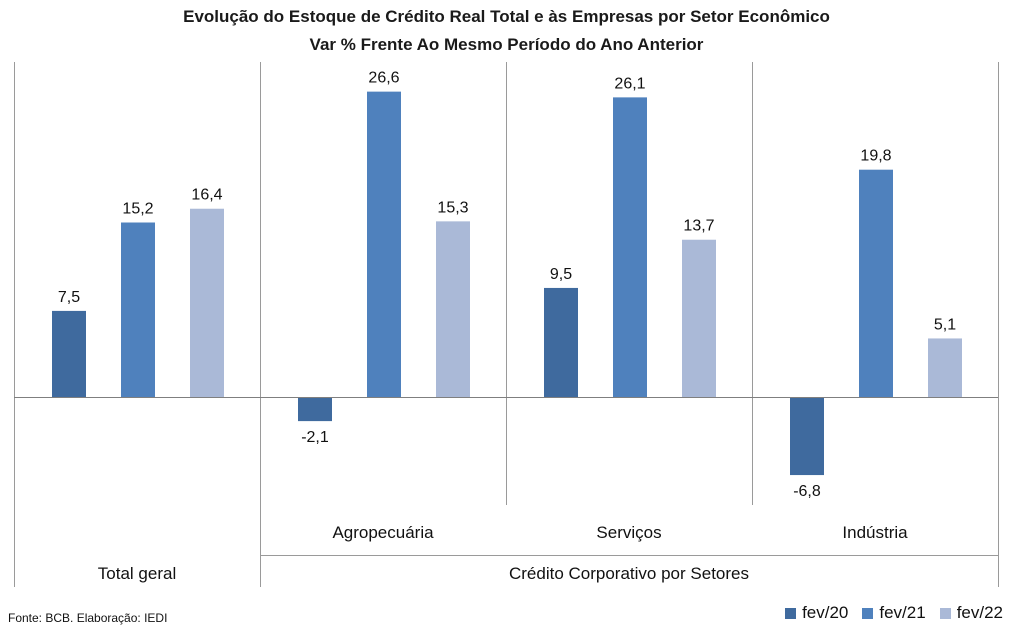 The width and height of the screenshot is (1013, 632). I want to click on legend-item-fev21: fev/21, so click(894, 613).